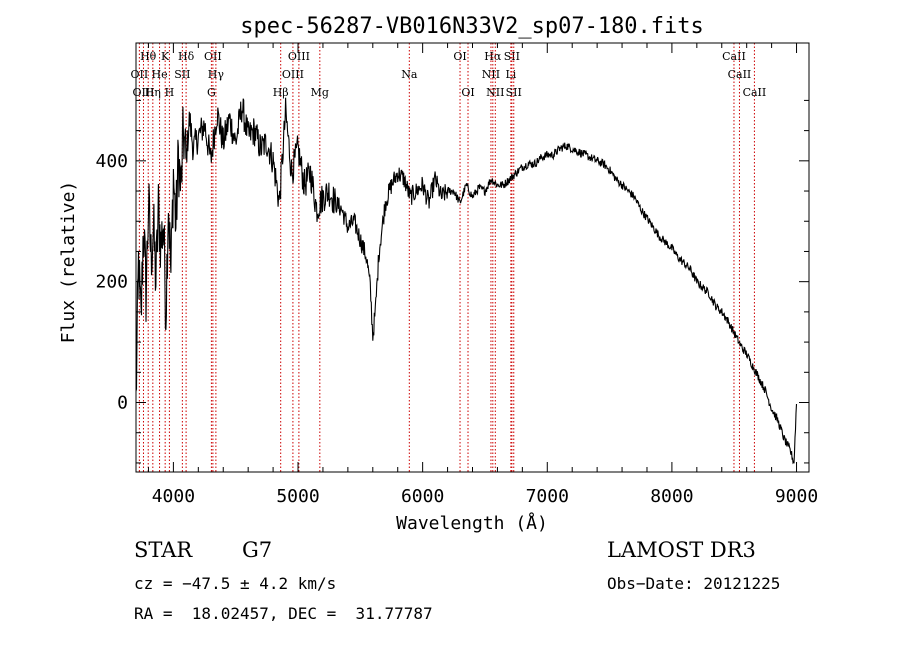 This screenshot has height=649, width=900. Describe the element at coordinates (547, 496) in the screenshot. I see `x-tick-label-3: 7000` at that location.